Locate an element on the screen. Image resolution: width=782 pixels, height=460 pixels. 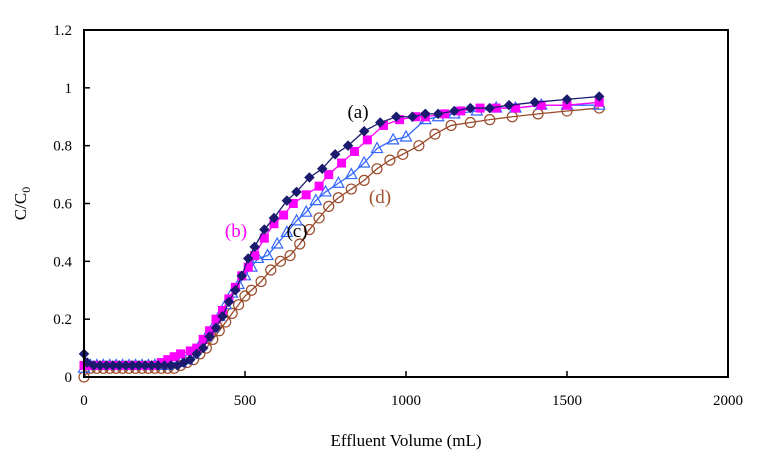
x-tick-label: 1000 is located at coordinates (406, 401).